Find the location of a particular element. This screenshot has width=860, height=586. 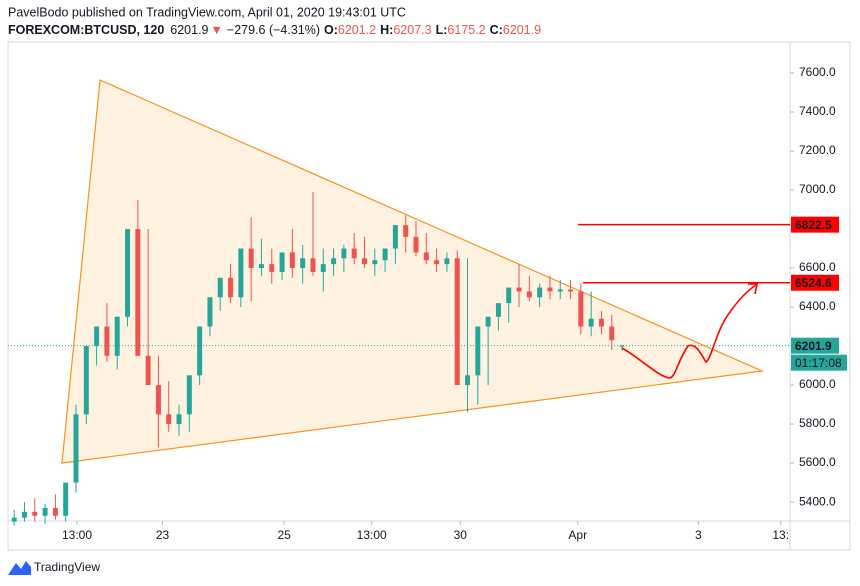

y-tick-label: 7000.0 is located at coordinates (817, 189).